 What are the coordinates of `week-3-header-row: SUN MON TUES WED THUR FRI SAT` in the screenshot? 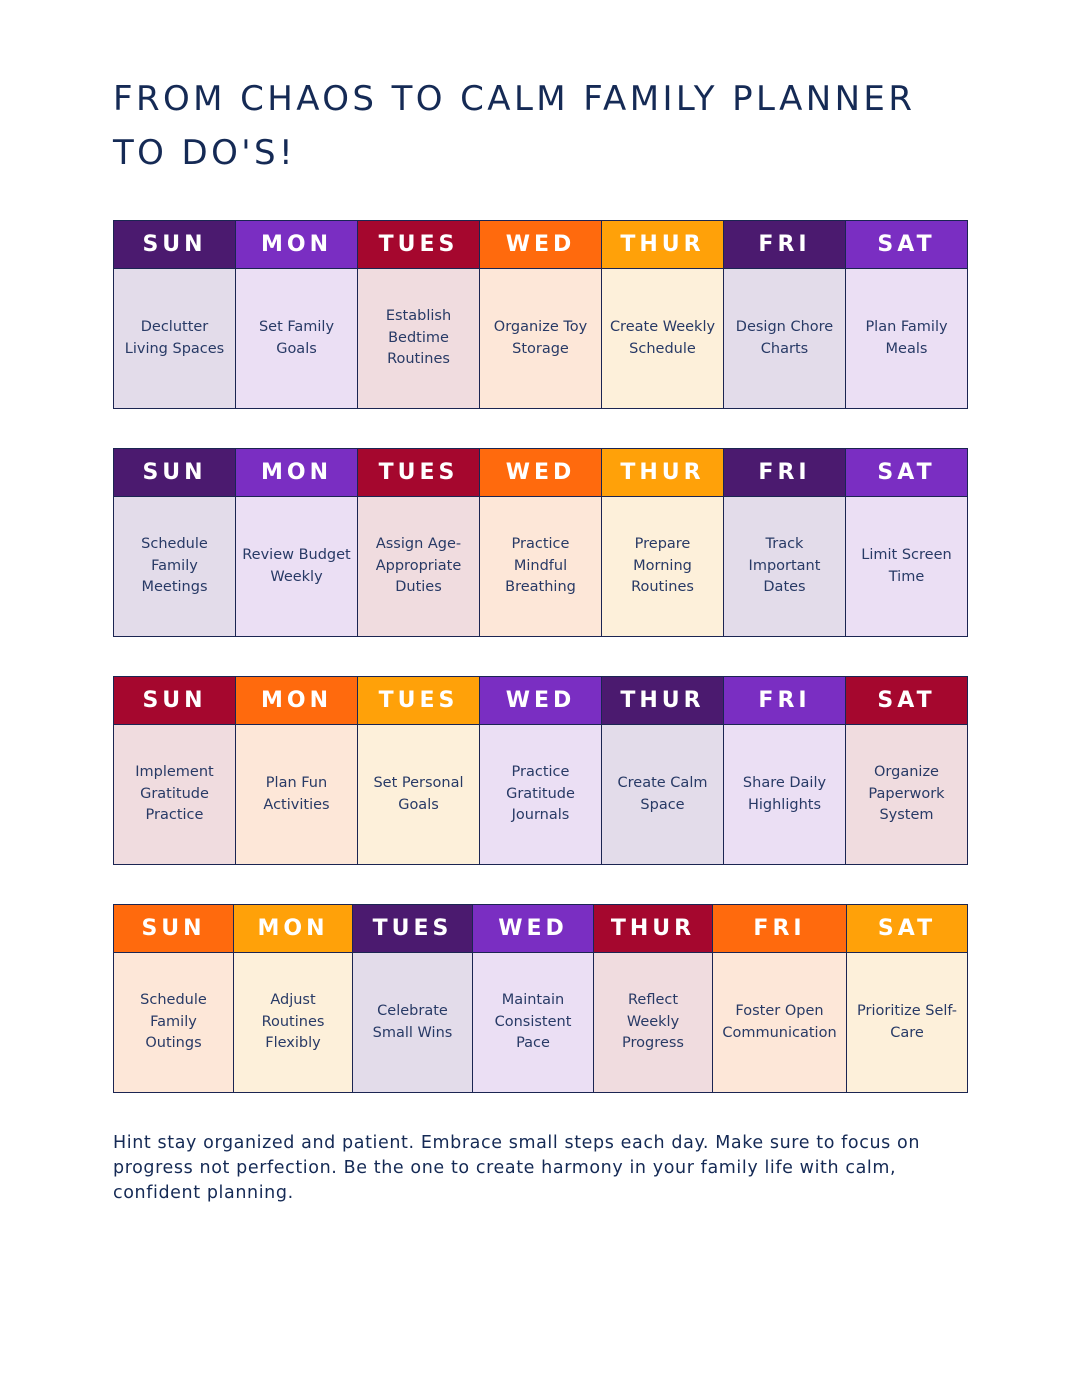 It's located at (540, 700).